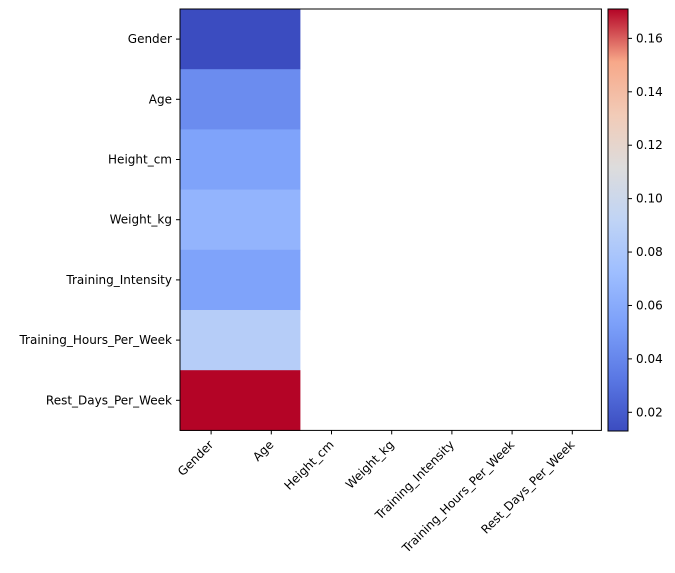 This screenshot has width=675, height=573. What do you see at coordinates (649, 412) in the screenshot?
I see `colorbar-tick-label: 0.02` at bounding box center [649, 412].